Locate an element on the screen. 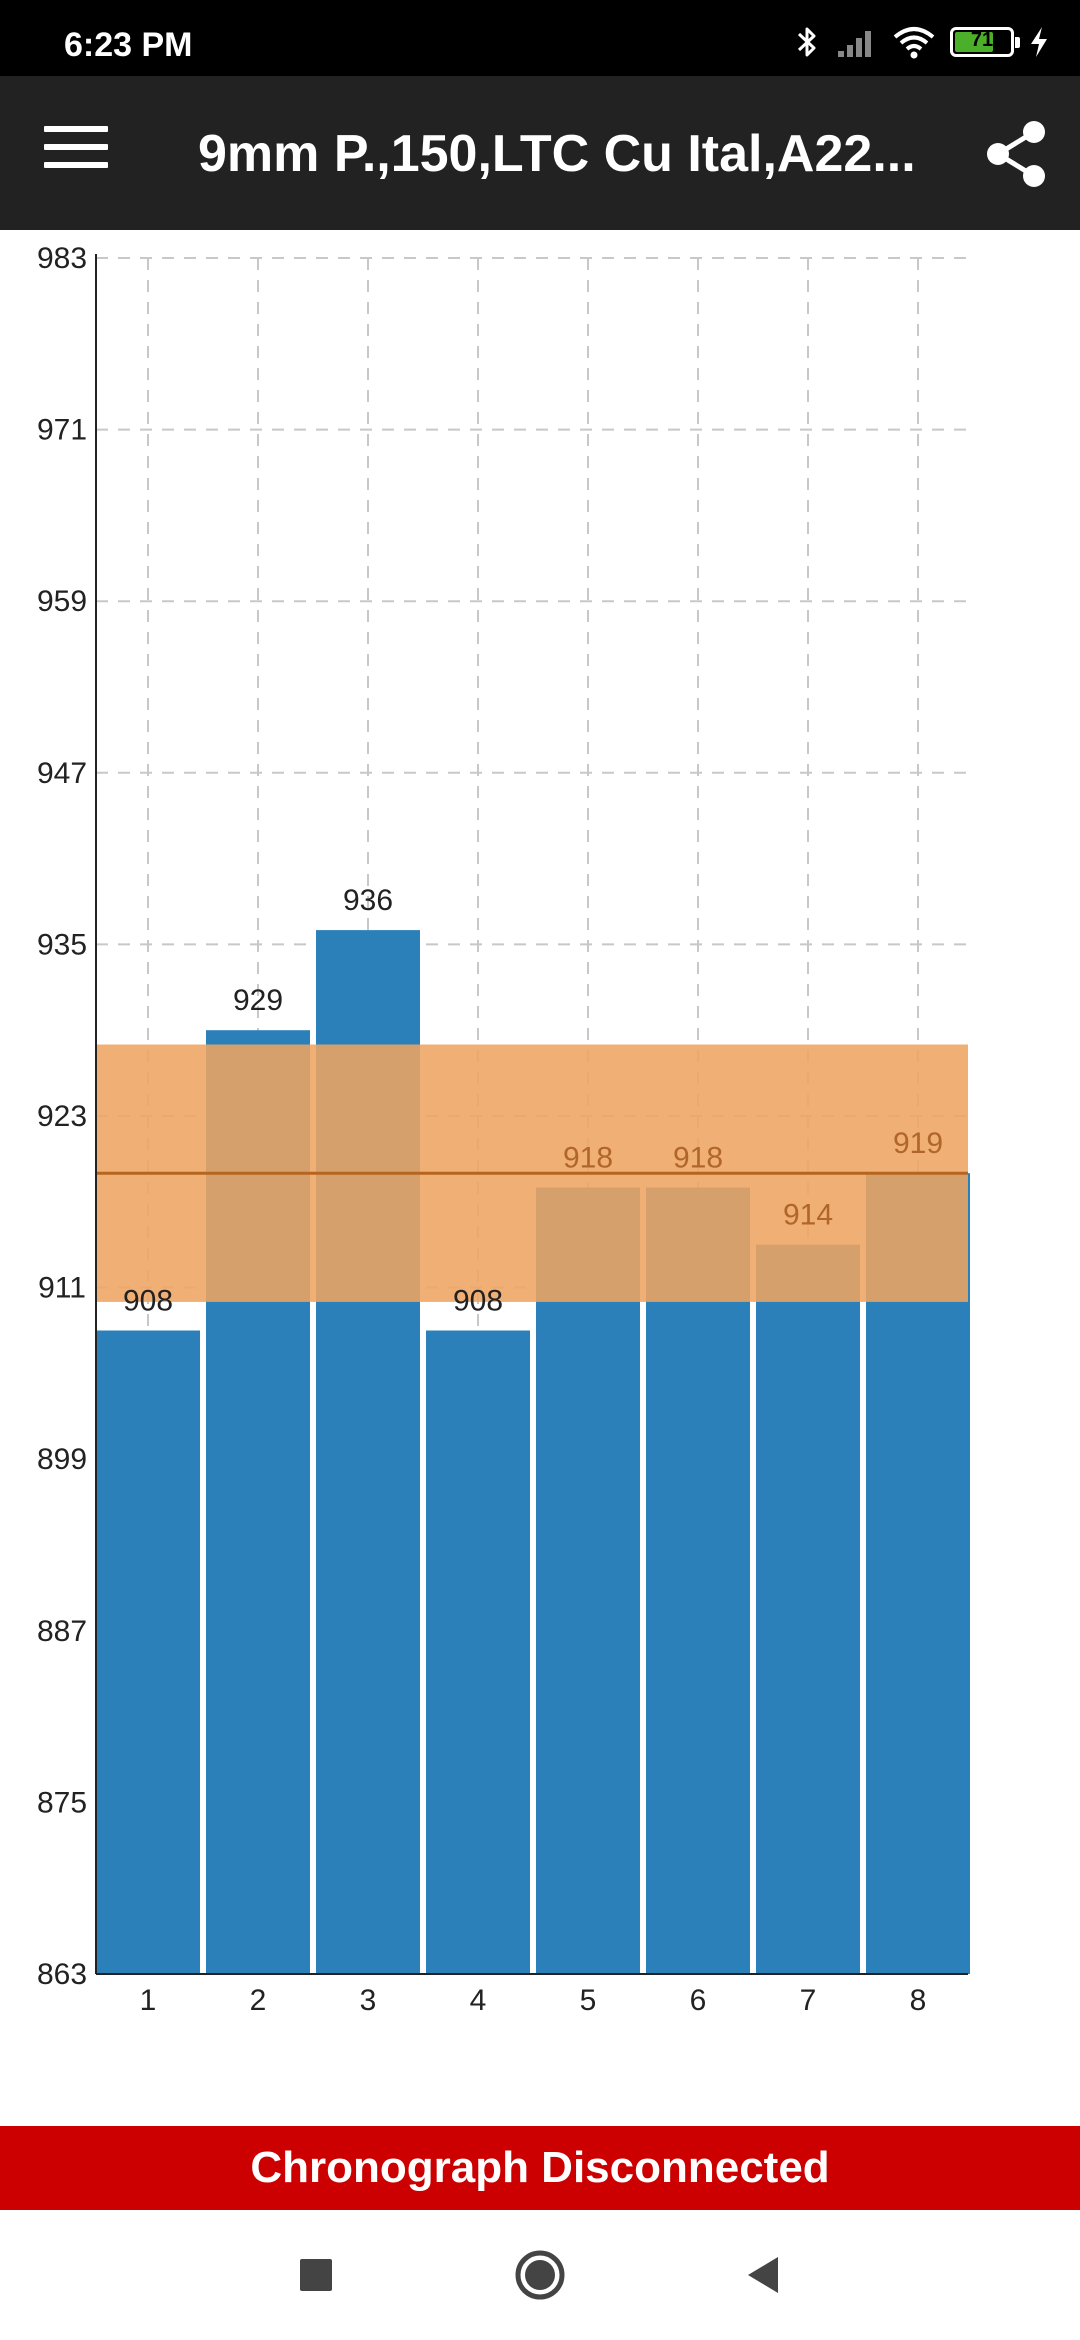  x-tick-label: 5 is located at coordinates (588, 2000).